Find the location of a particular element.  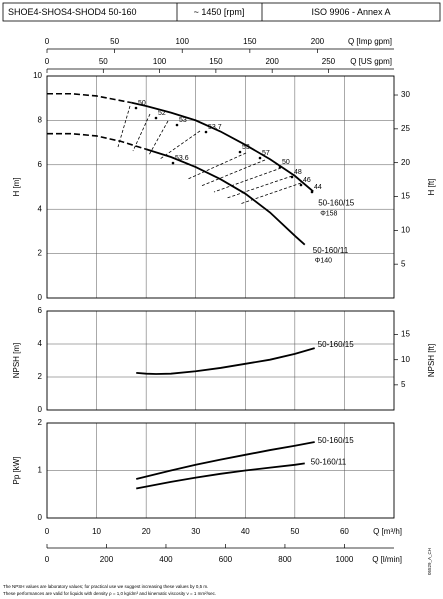

bottom-axis-tick-label: 400 is located at coordinates (166, 559).